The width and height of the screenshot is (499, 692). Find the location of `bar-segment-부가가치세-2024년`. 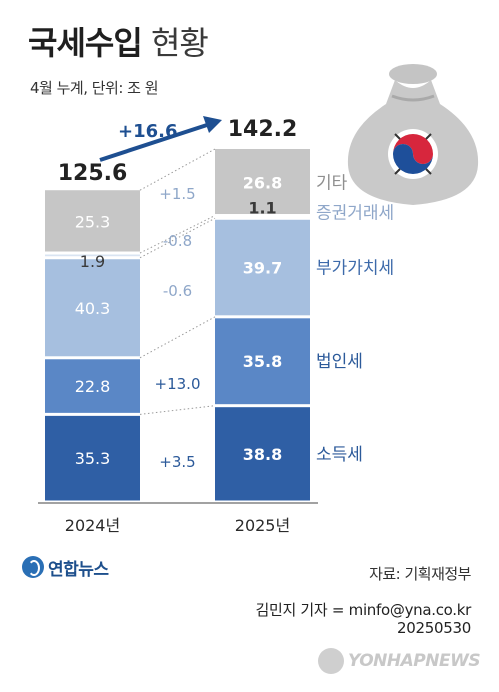

bar-segment-부가가치세-2024년 is located at coordinates (92, 308).